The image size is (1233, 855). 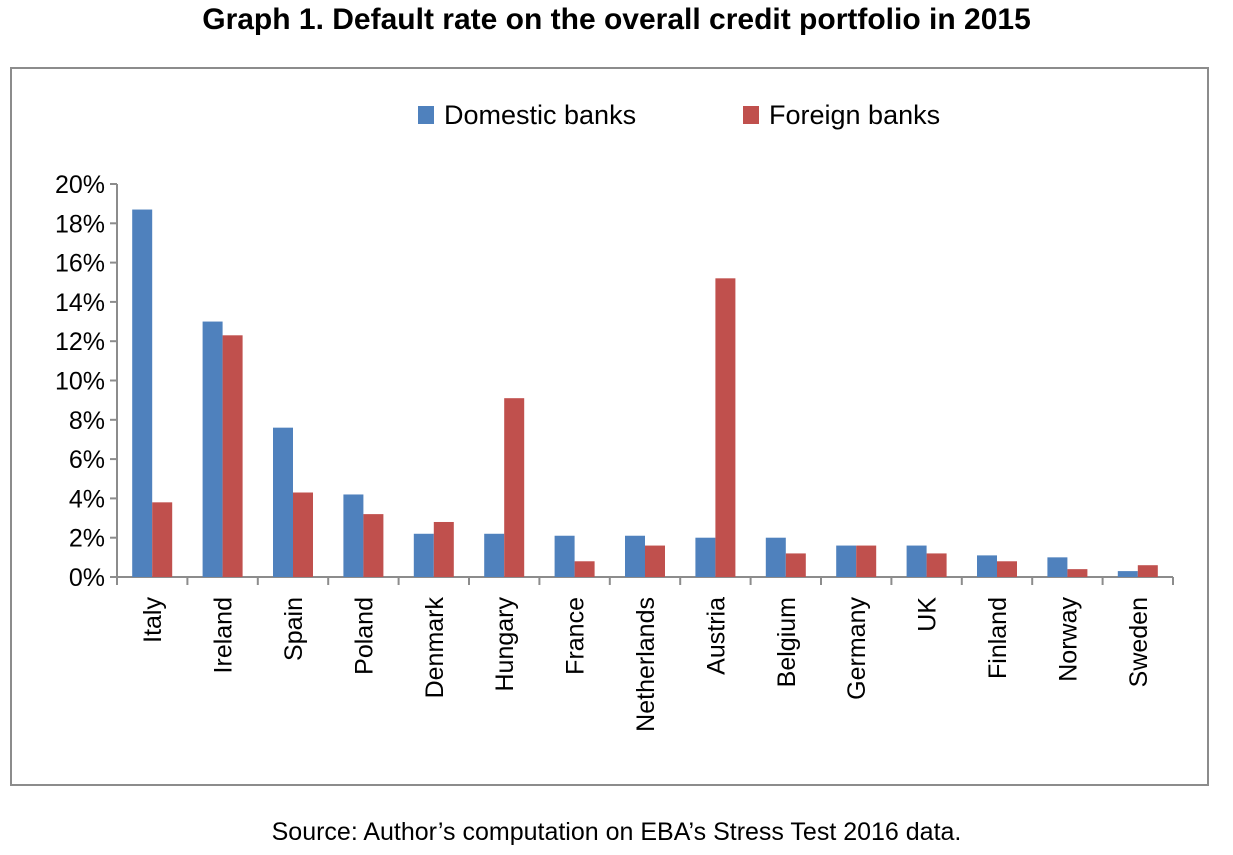 I want to click on bar-domestic-france, so click(x=564, y=556).